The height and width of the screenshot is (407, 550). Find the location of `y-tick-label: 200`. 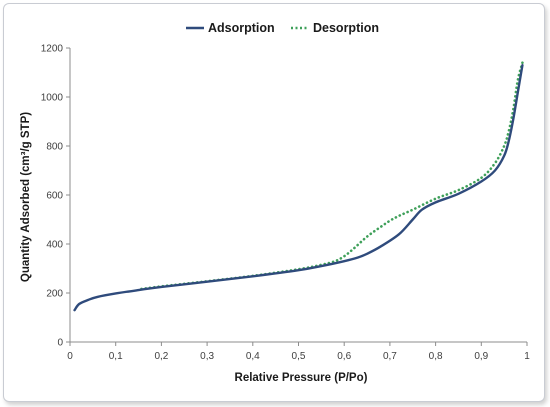

y-tick-label: 200 is located at coordinates (54, 294).